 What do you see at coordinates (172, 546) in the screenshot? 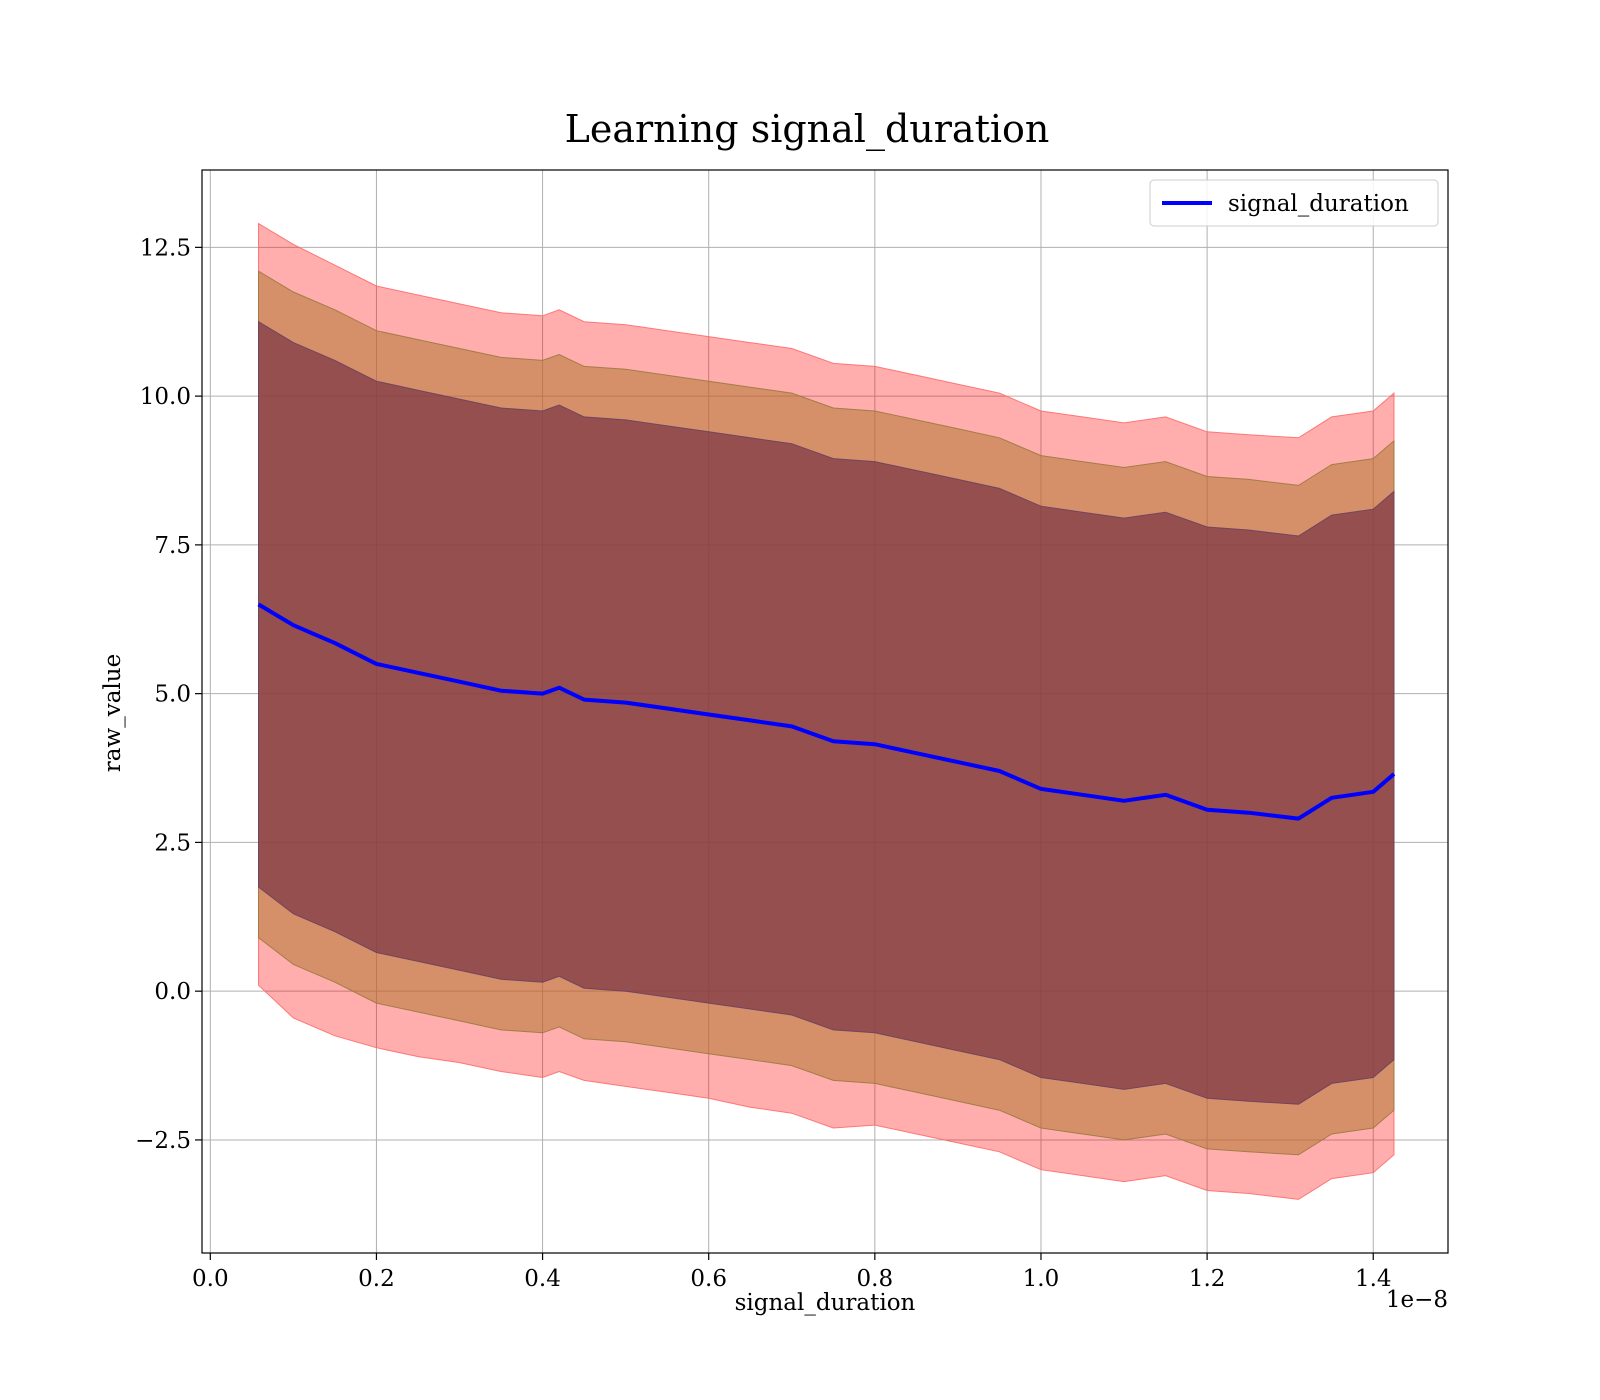
I see `y-tick-label-4: 7.5` at bounding box center [172, 546].